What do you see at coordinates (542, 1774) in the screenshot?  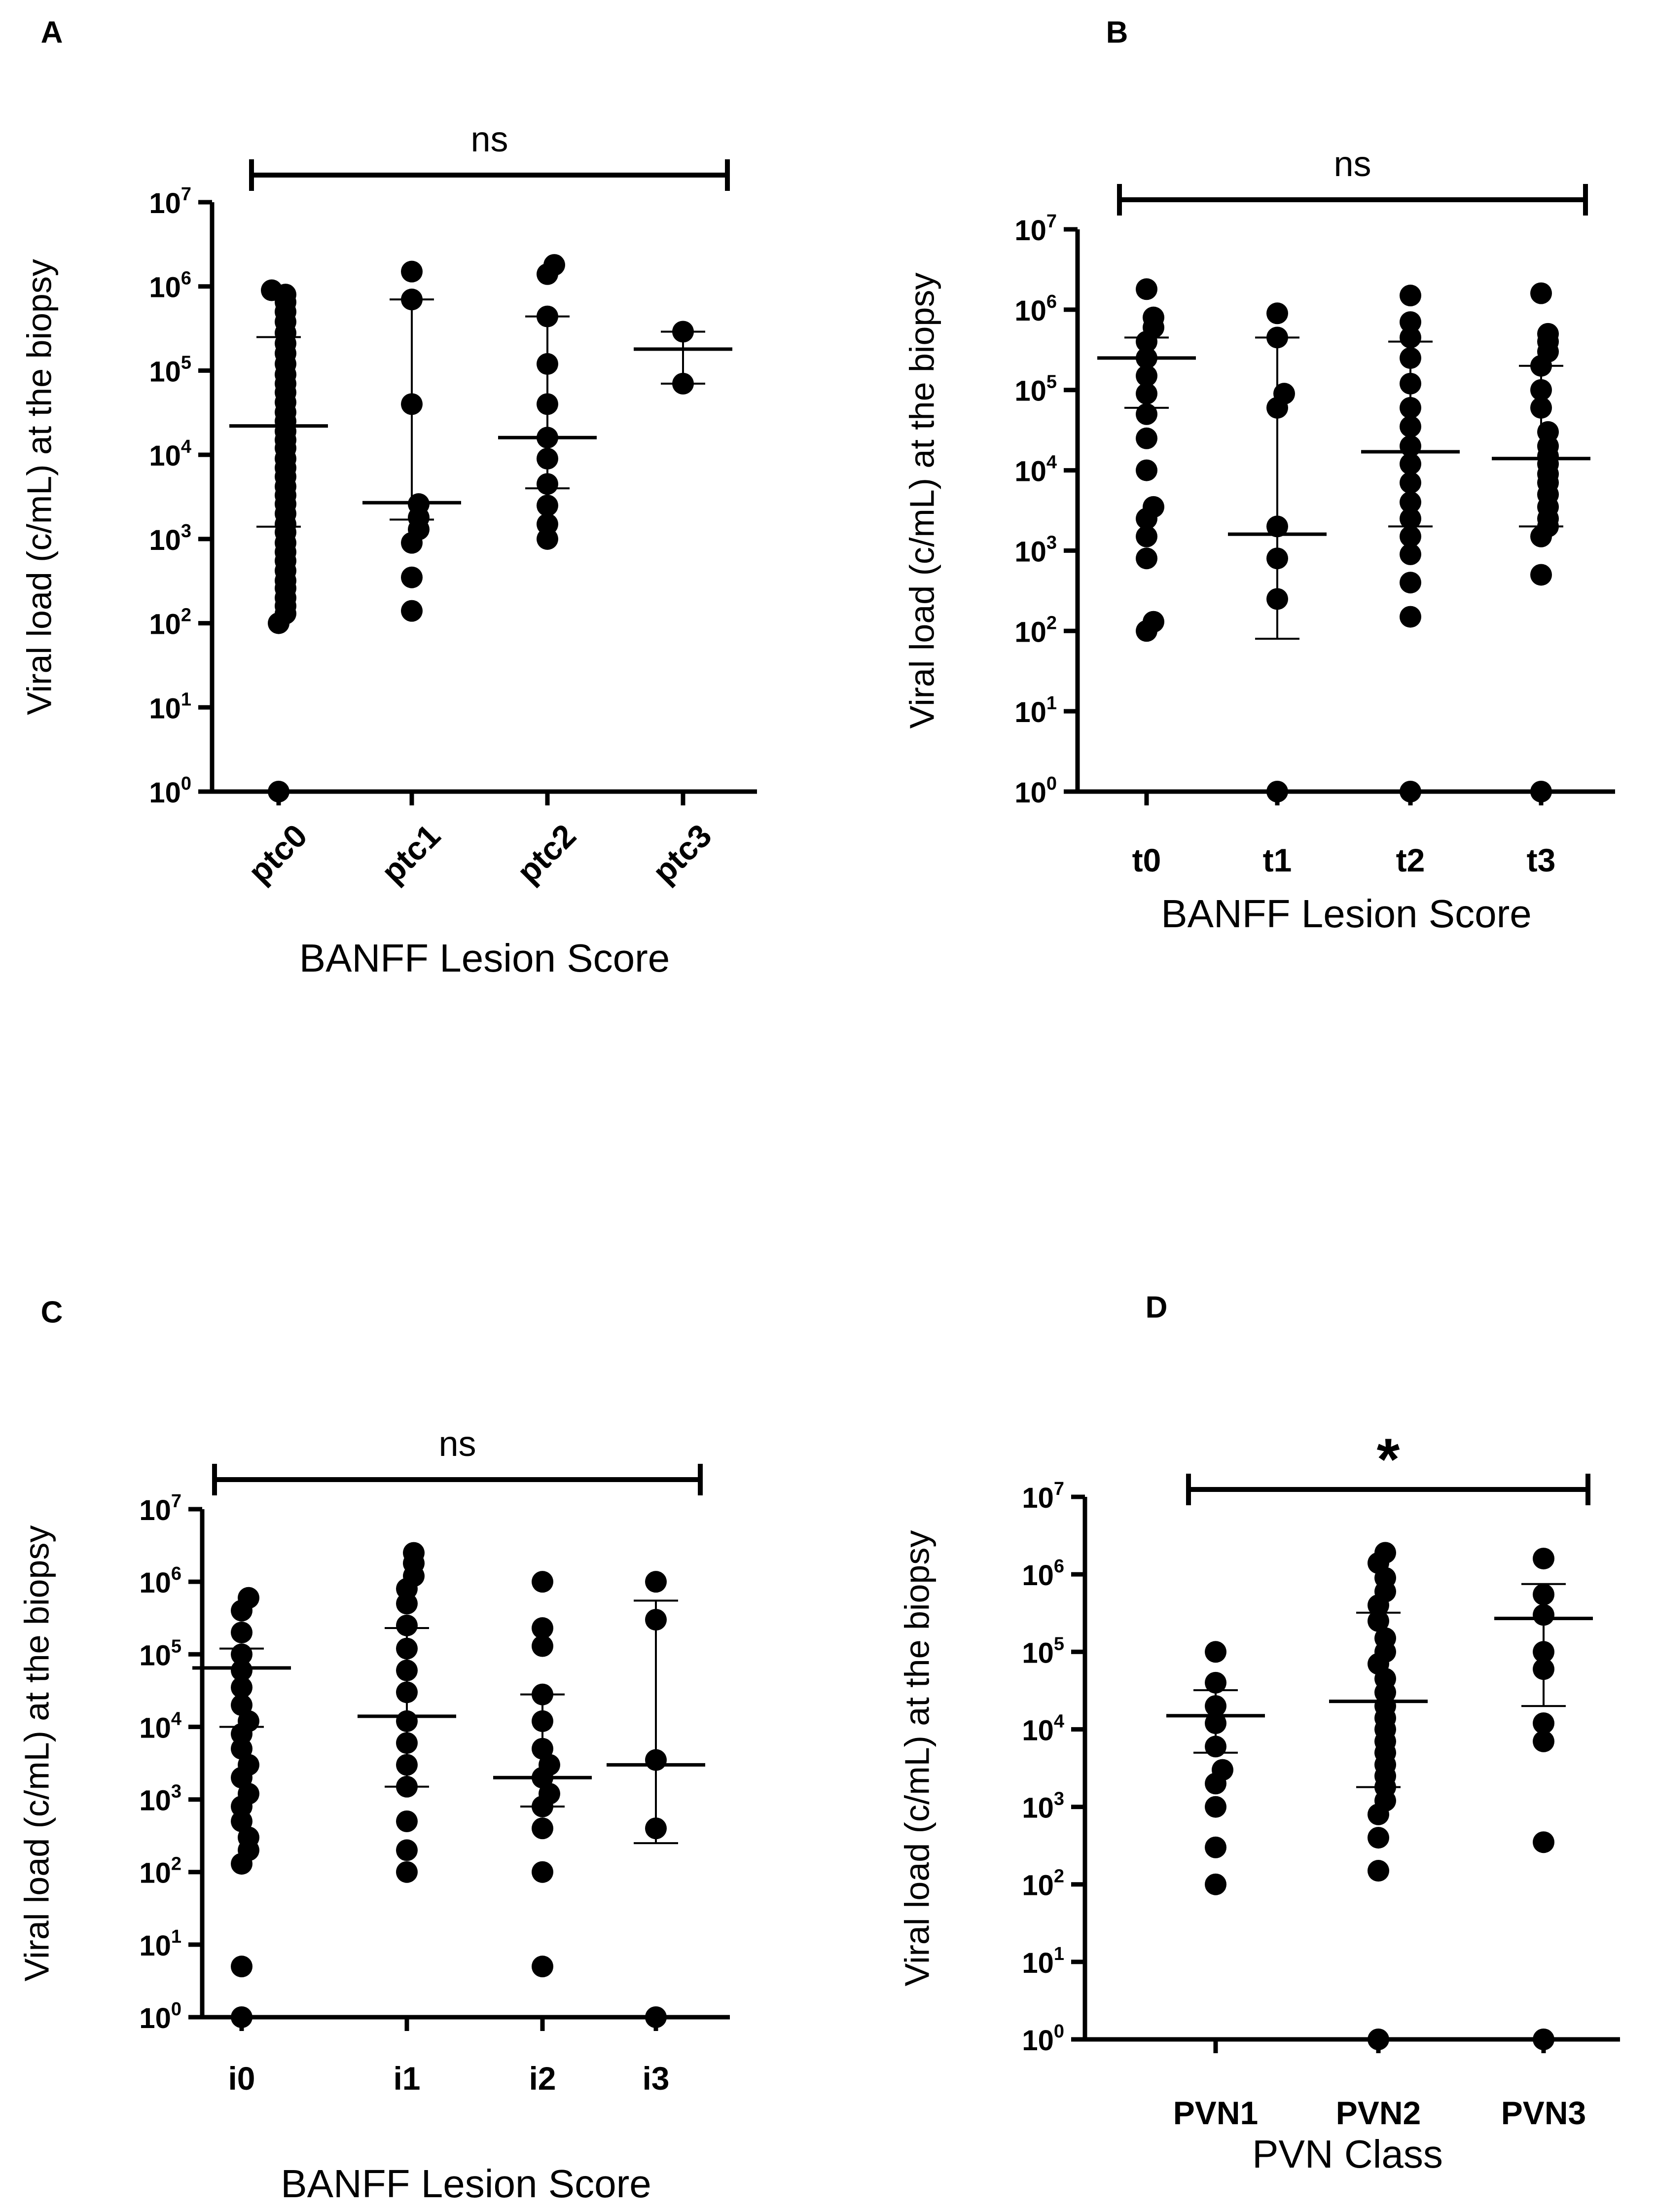 I see `group-i2` at bounding box center [542, 1774].